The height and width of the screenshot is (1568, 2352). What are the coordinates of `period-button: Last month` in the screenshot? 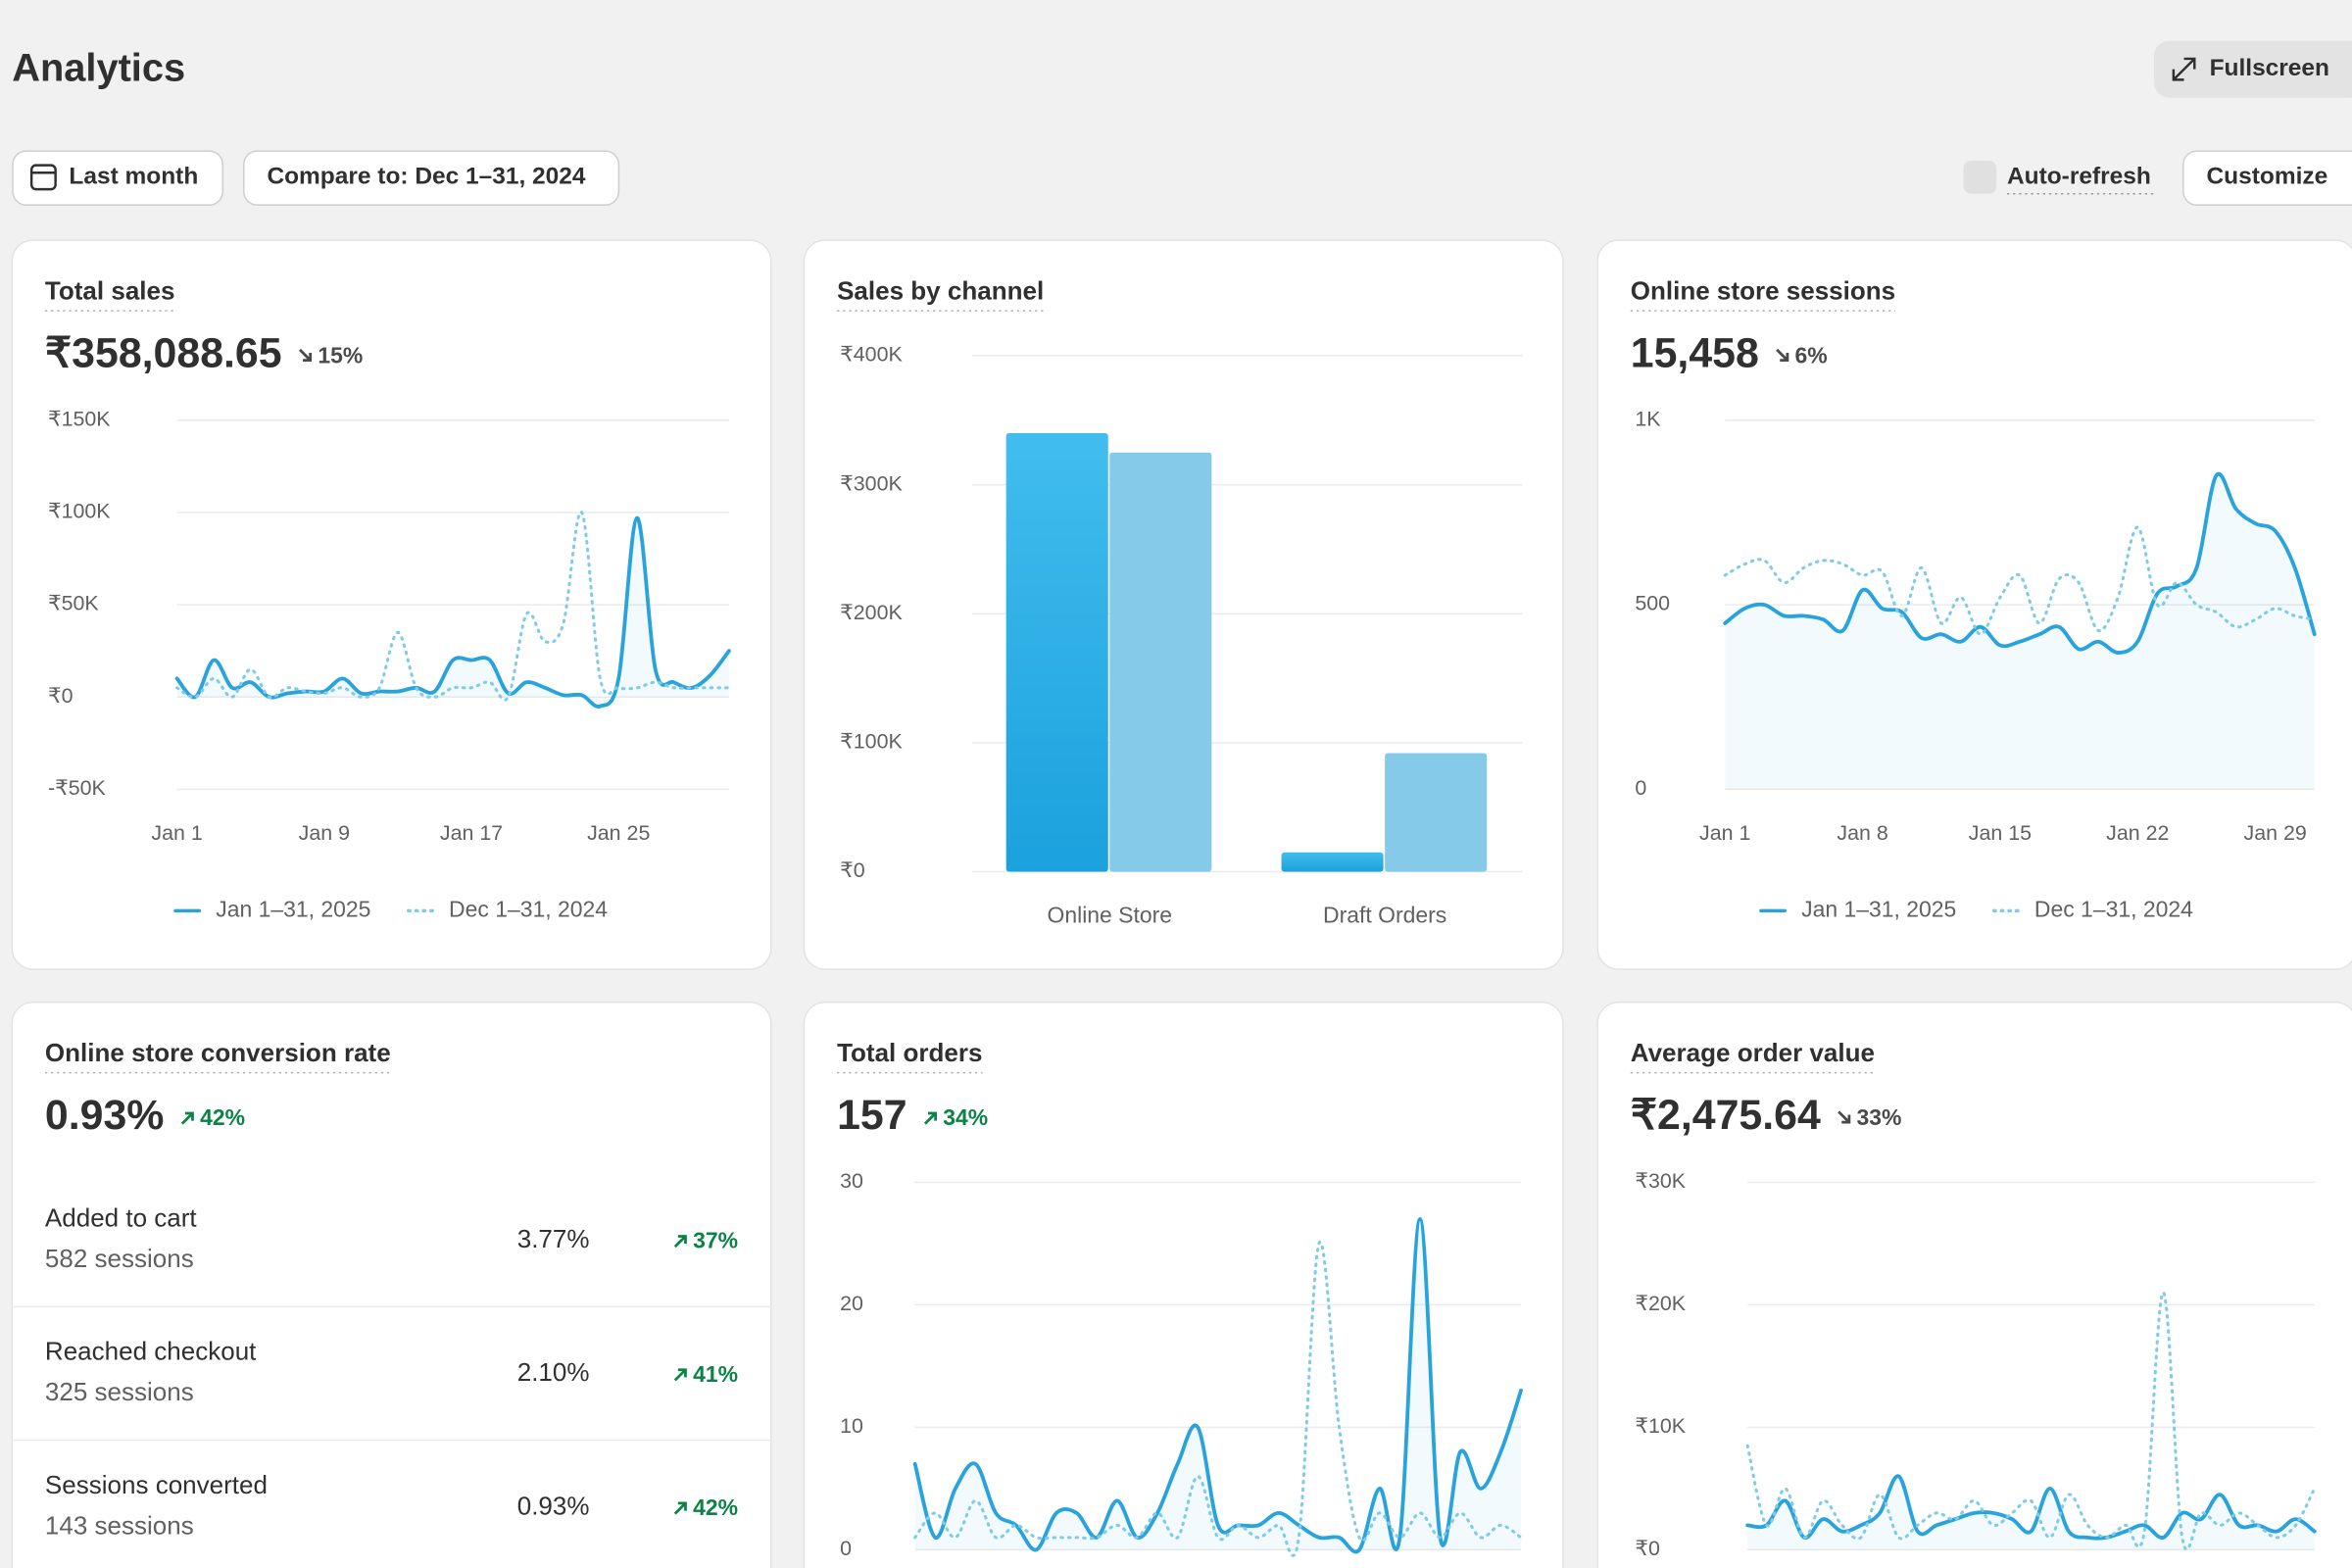 It's located at (118, 178).